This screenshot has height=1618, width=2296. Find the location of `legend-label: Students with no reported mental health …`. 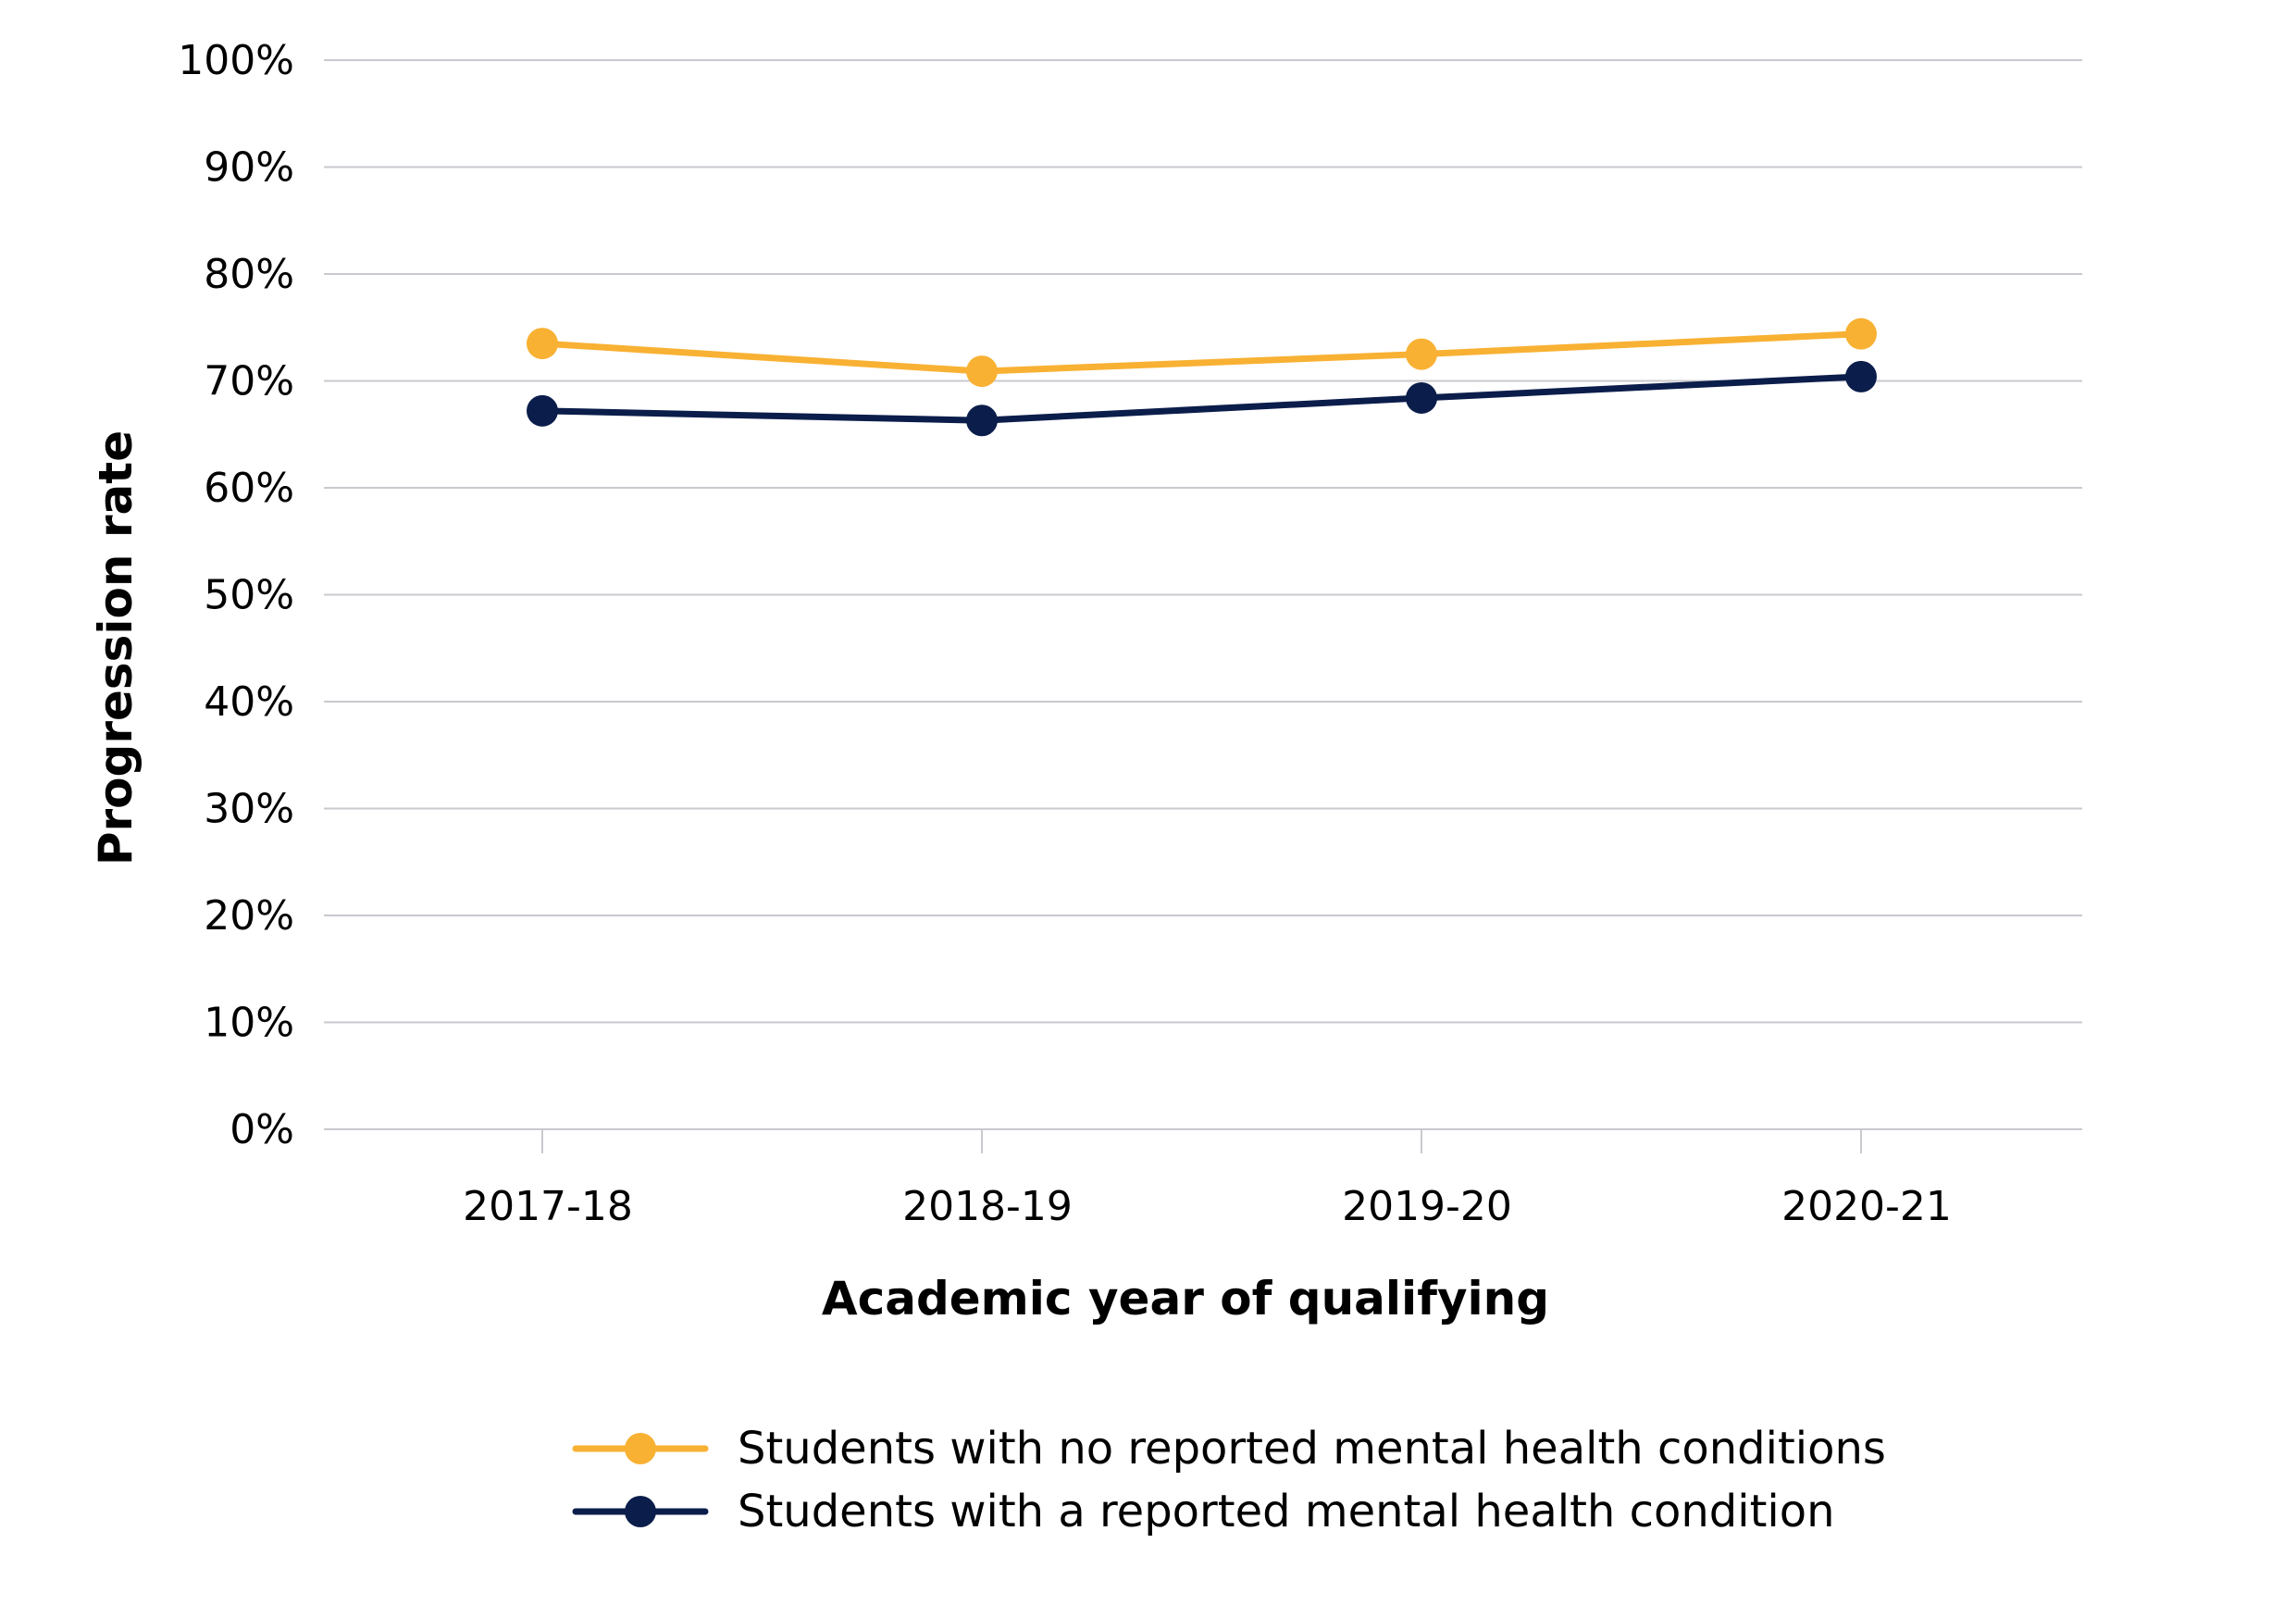

legend-label: Students with no reported mental health … is located at coordinates (1312, 1449).